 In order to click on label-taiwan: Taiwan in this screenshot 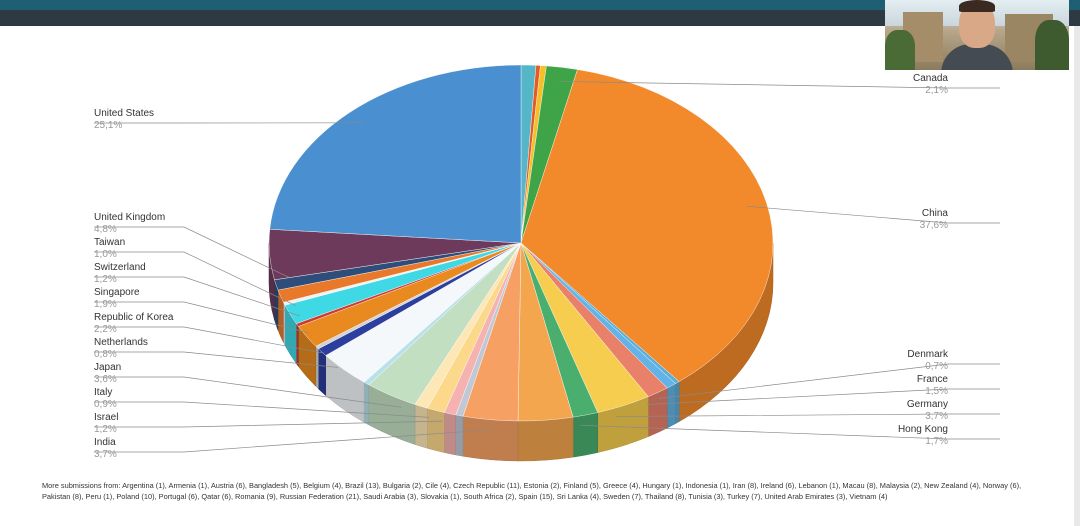, I will do `click(109, 242)`.